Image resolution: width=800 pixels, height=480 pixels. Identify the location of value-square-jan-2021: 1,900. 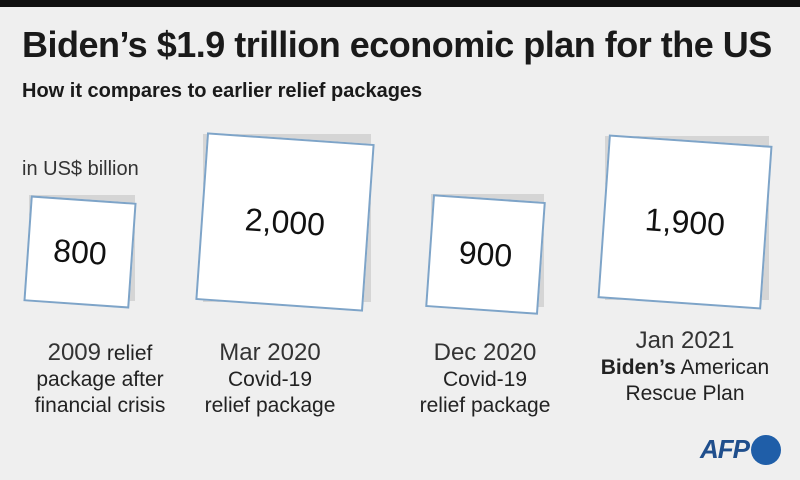
(685, 222).